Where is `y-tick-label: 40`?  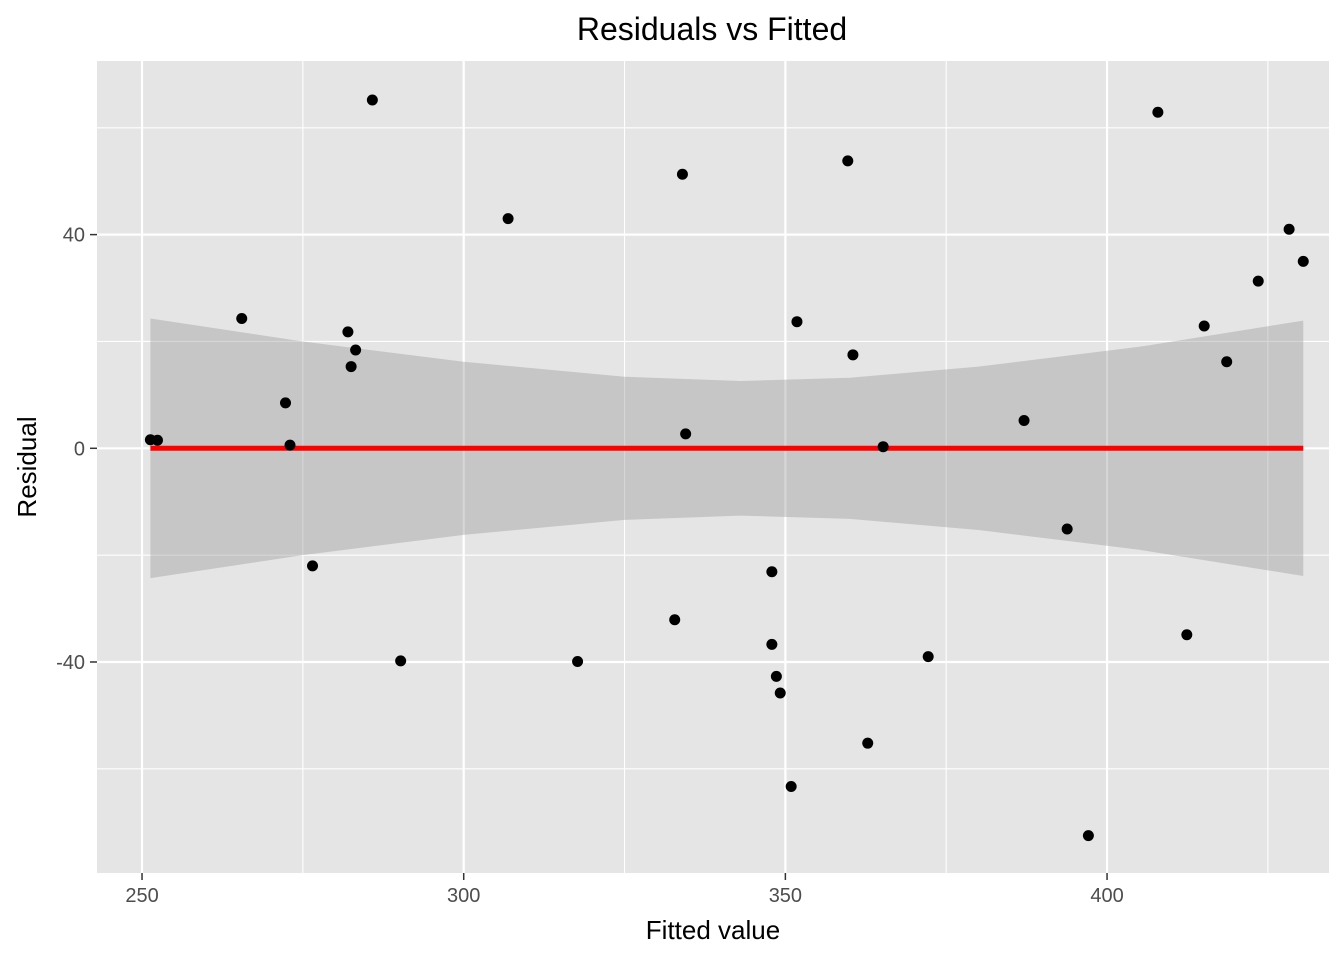 y-tick-label: 40 is located at coordinates (74, 236).